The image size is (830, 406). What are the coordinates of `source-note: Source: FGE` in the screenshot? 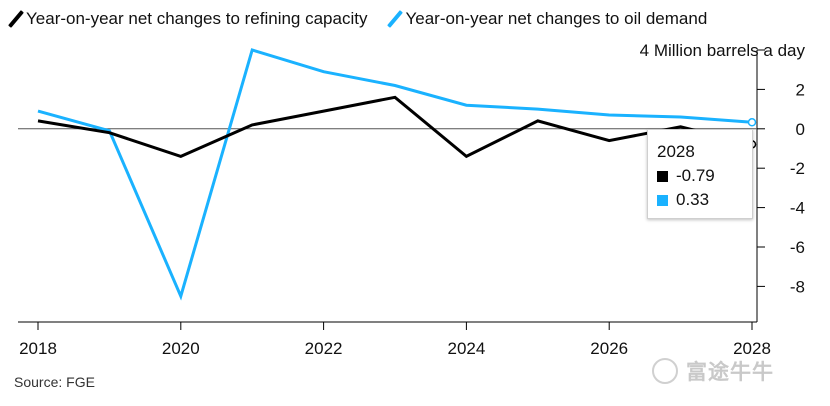 It's located at (54, 382).